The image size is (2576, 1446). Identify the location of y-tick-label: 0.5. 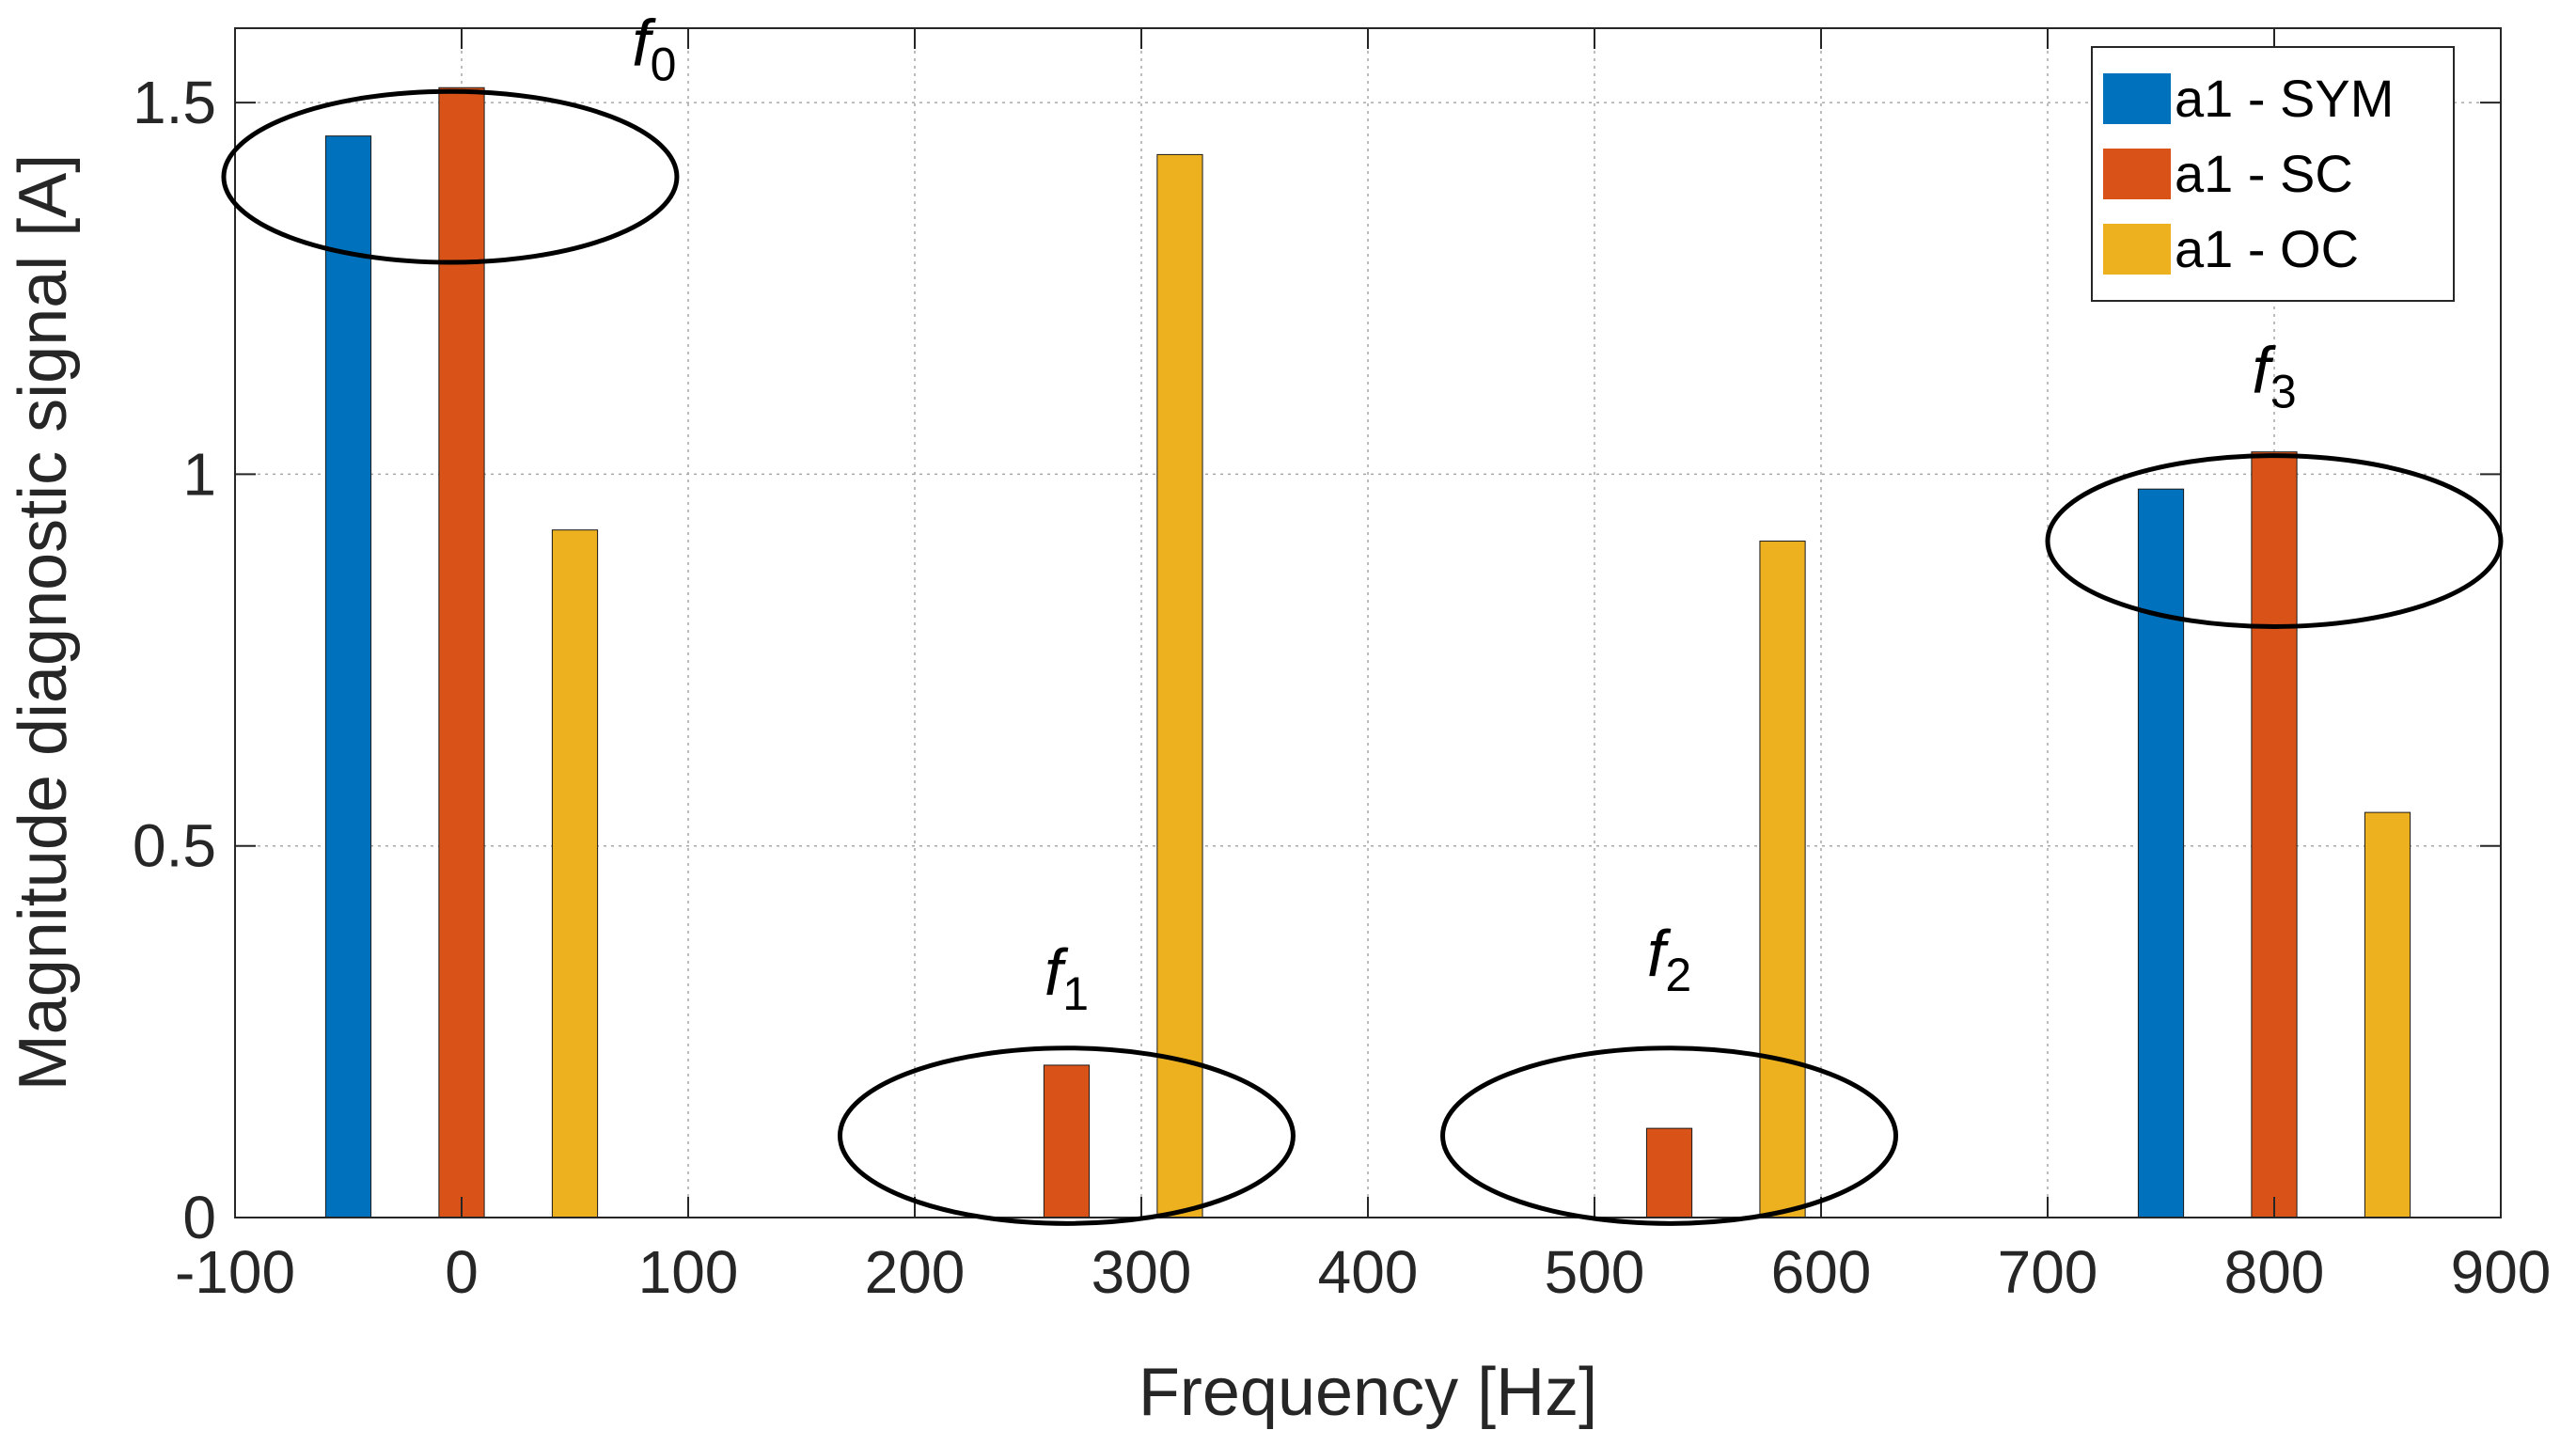
(175, 846).